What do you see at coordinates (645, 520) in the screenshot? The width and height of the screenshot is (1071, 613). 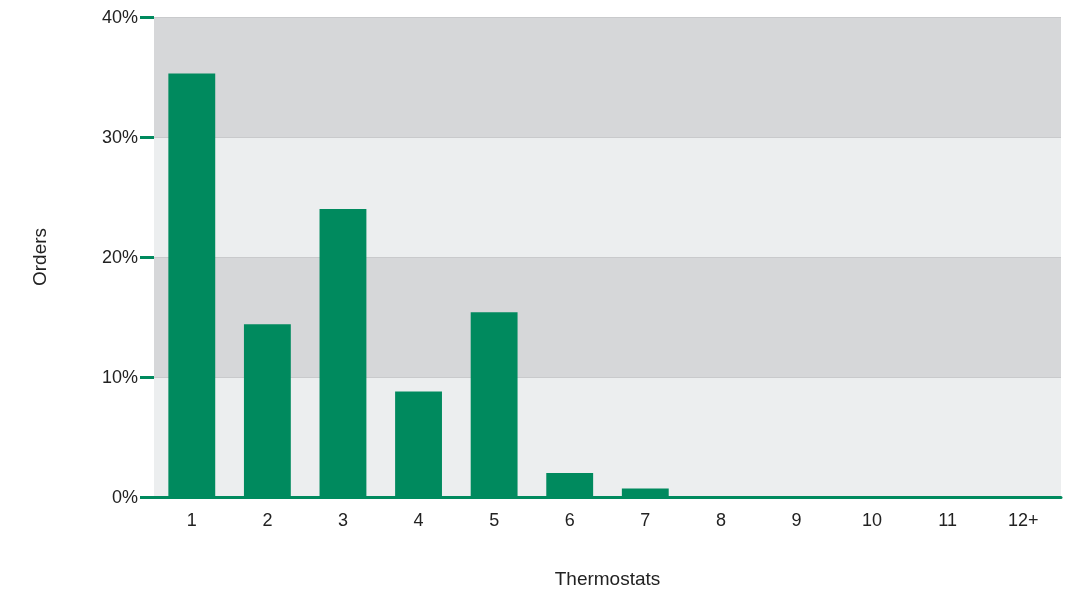 I see `x-tick-label: 7` at bounding box center [645, 520].